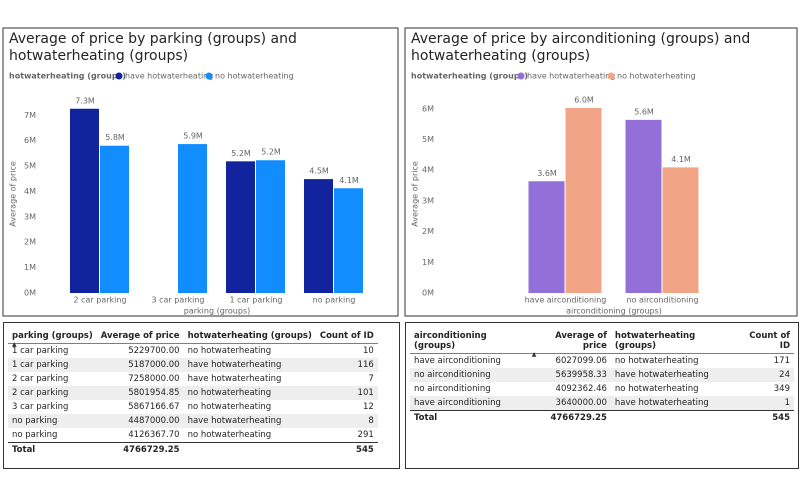 The width and height of the screenshot is (800, 500). I want to click on table-cell: 3 car parking, so click(40, 407).